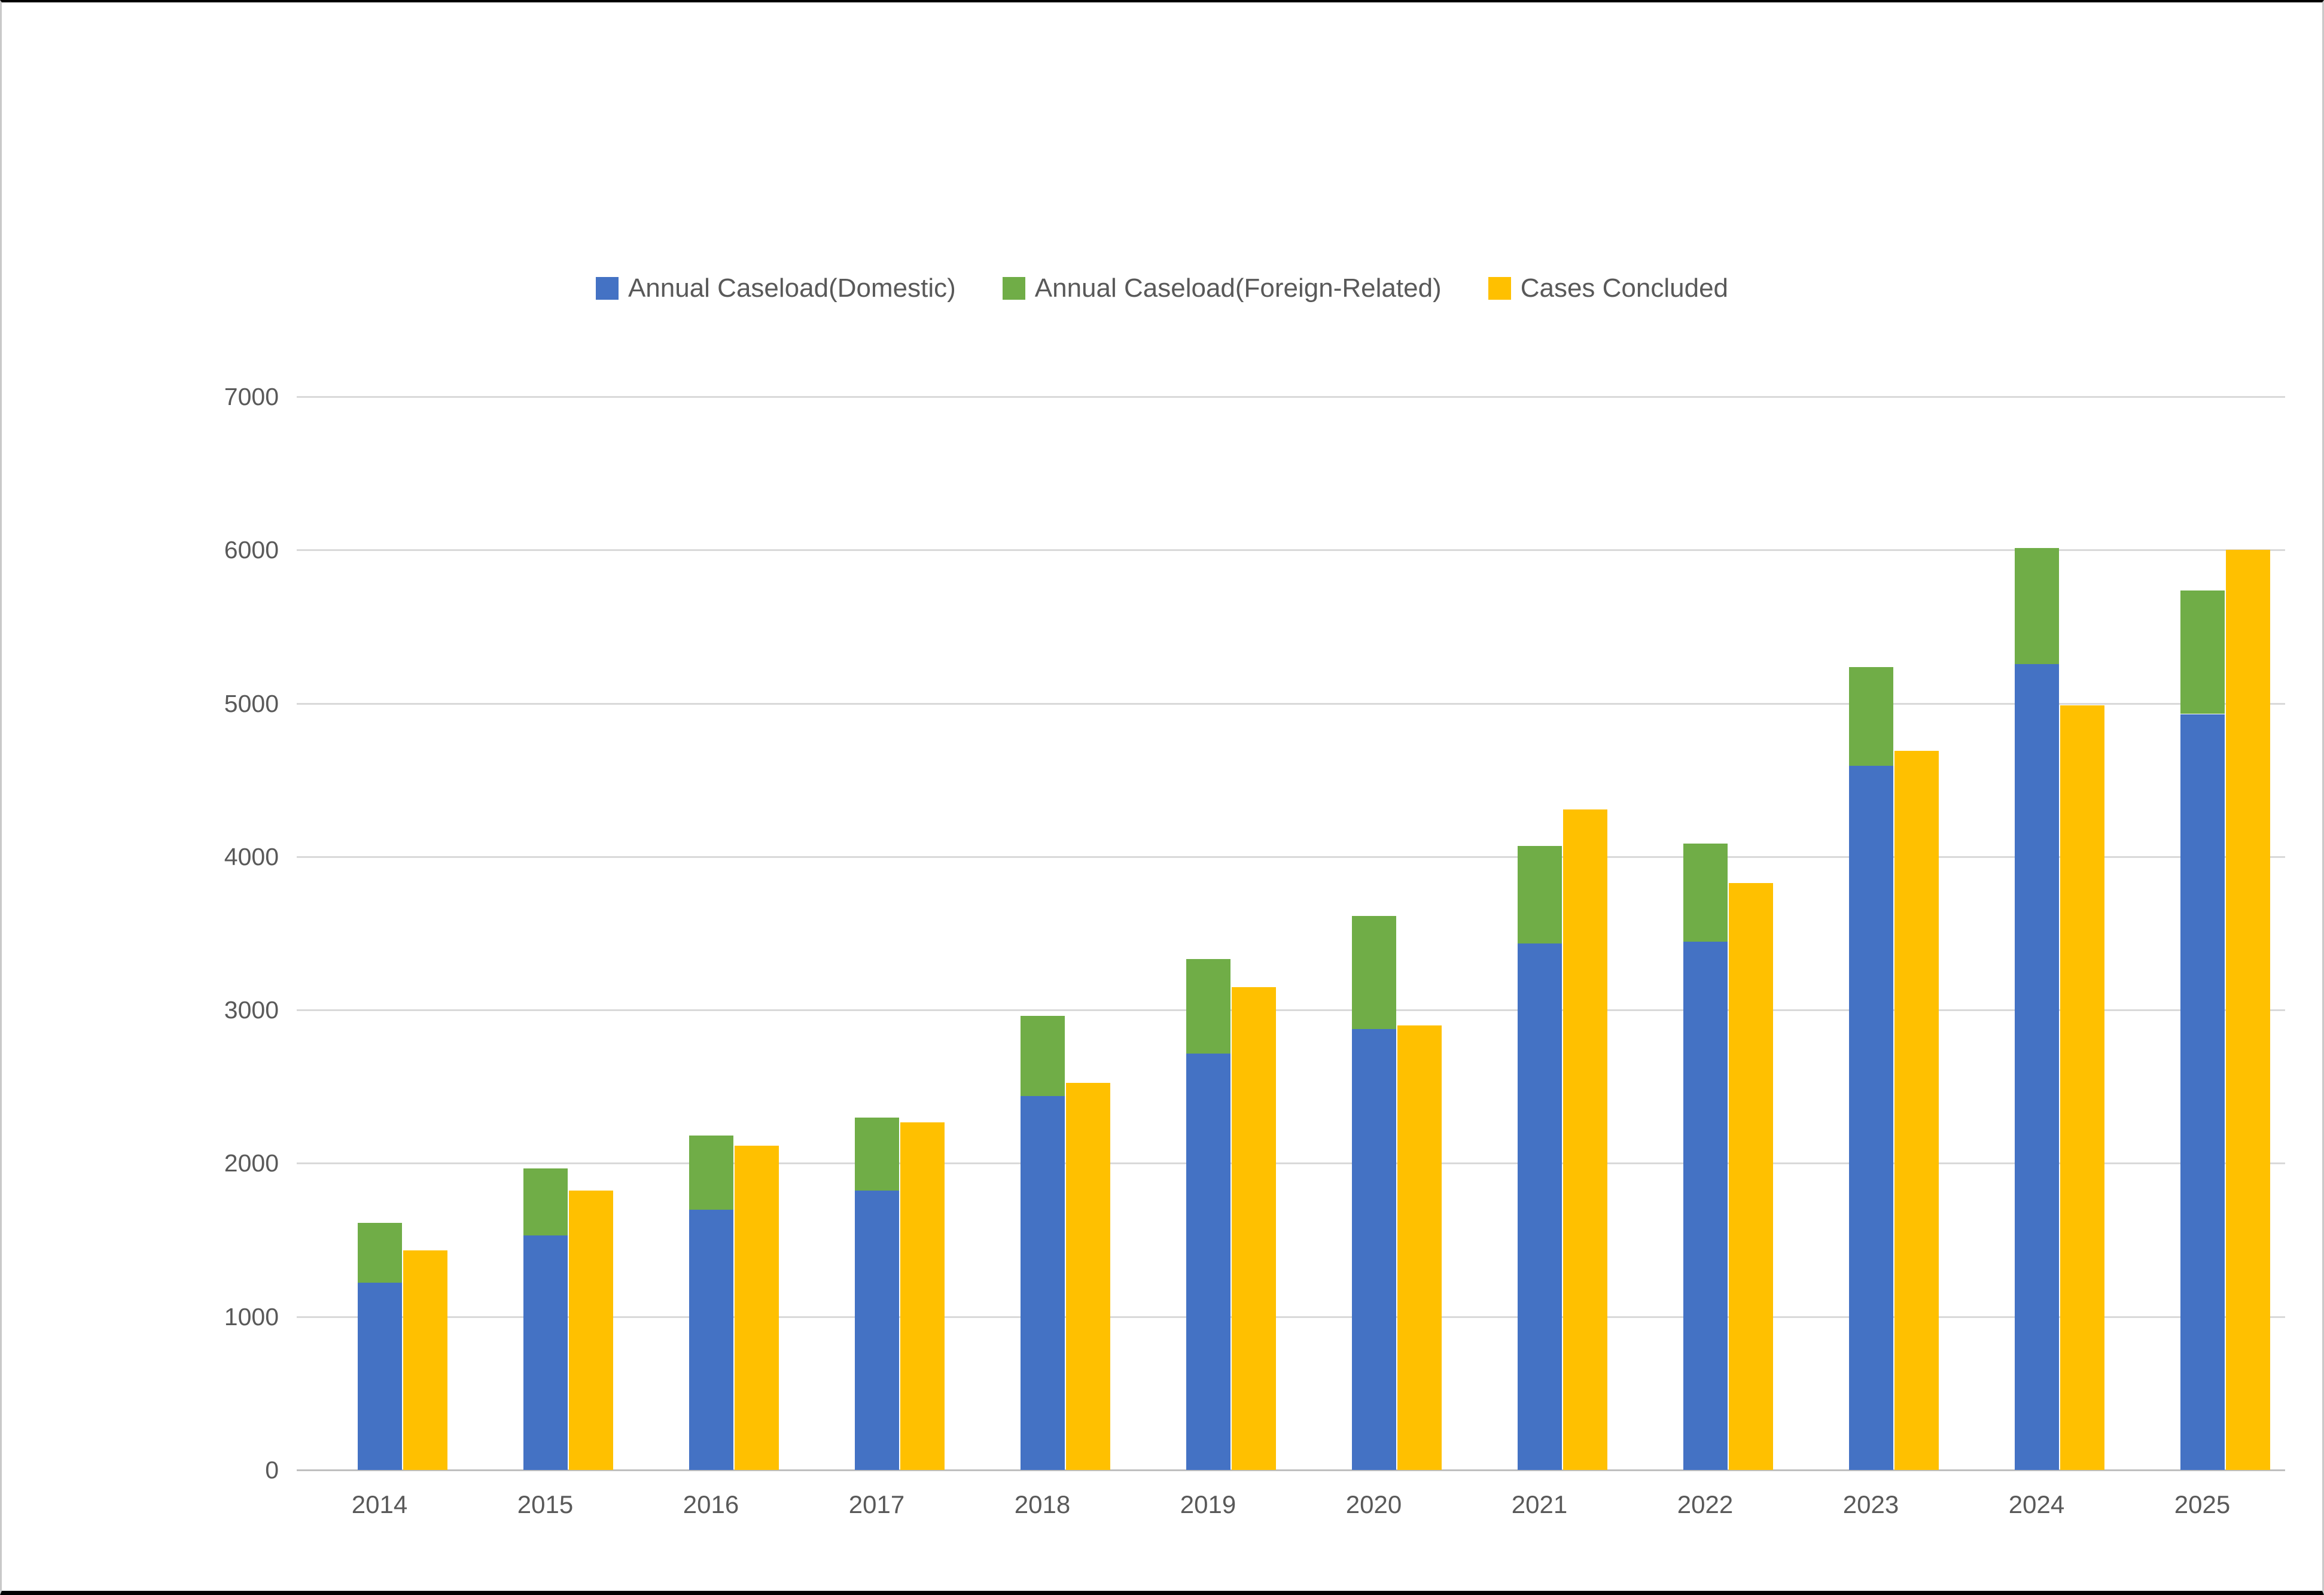  Describe the element at coordinates (1042, 1282) in the screenshot. I see `bar-2018-domestic` at that location.